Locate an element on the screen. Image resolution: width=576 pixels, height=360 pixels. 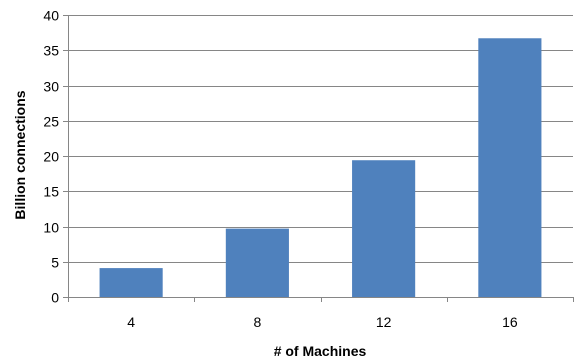
y-tick-label: 20 is located at coordinates (51, 157).